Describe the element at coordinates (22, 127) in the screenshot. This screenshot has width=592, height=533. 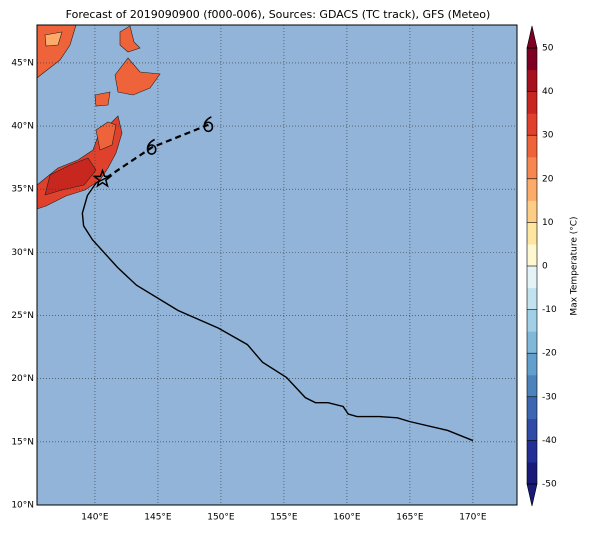
I see `y-tick-label: 40°N` at that location.